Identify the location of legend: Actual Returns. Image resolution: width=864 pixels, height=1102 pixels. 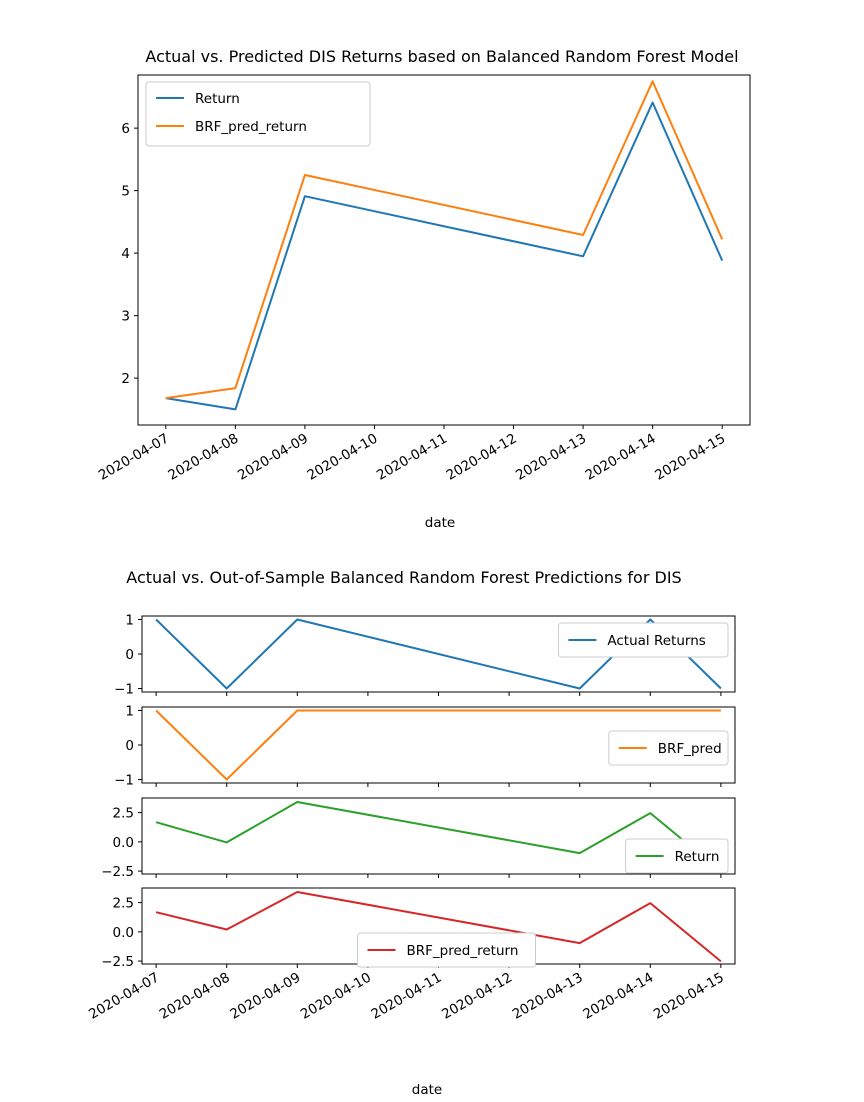
(643, 640).